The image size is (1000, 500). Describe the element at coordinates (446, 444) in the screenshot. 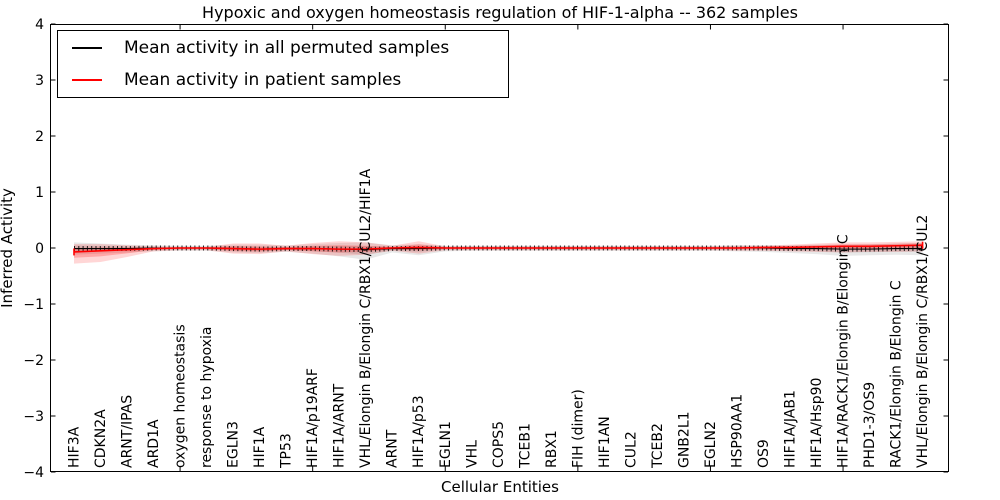

I see `x-category-label: EGLN1` at that location.